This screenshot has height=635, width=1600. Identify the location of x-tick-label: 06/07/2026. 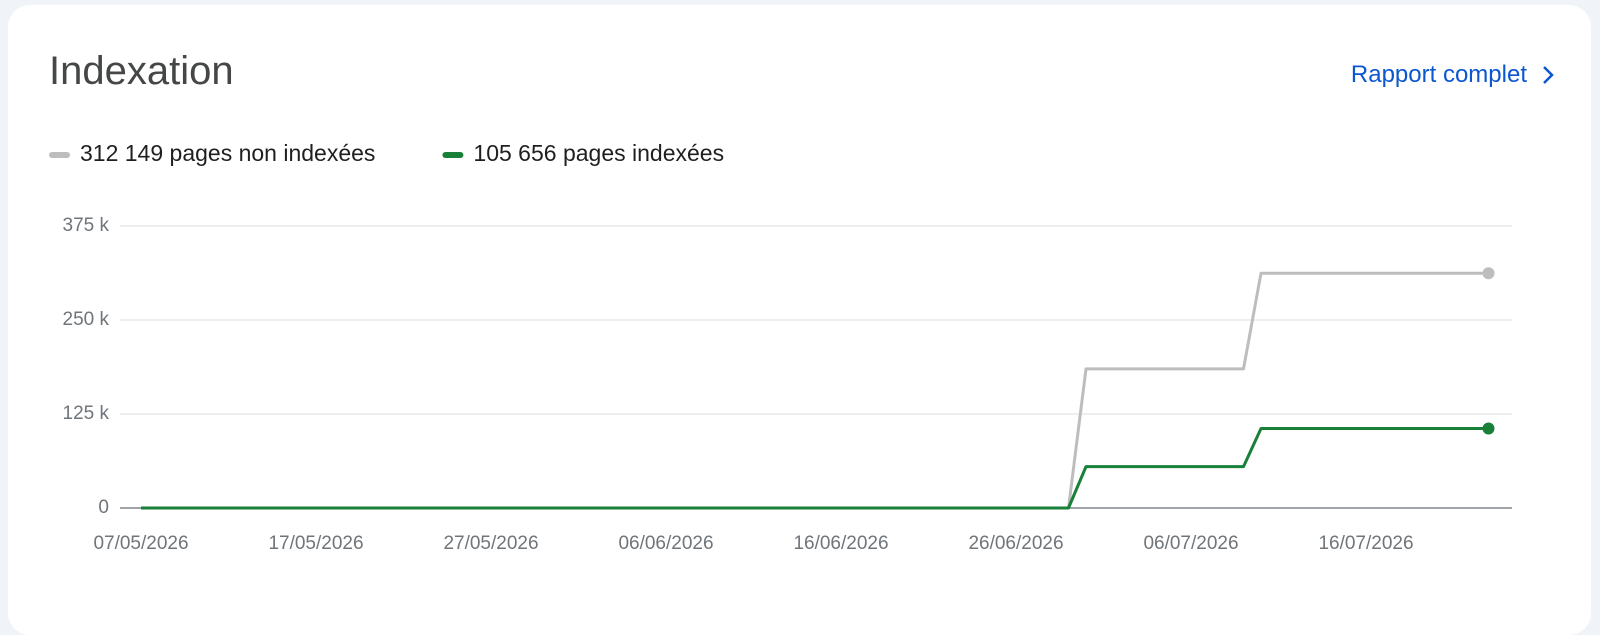
(1190, 543).